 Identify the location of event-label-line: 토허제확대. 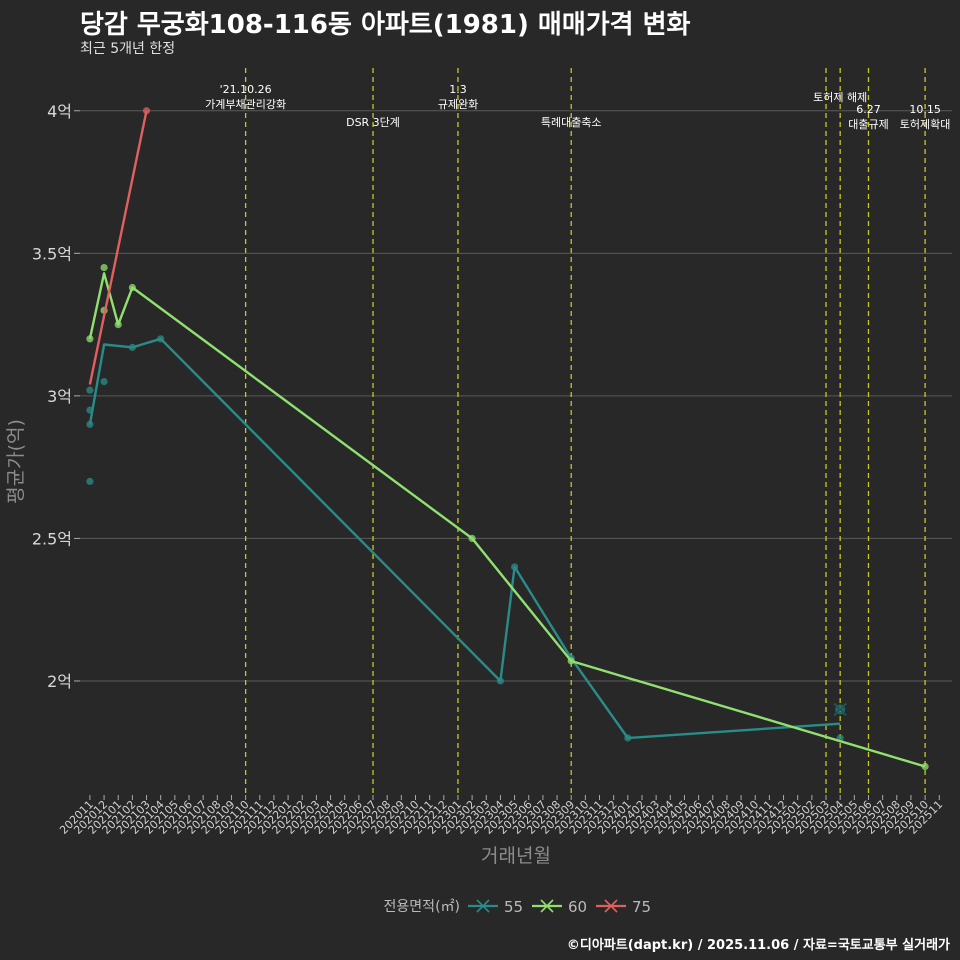
(925, 124).